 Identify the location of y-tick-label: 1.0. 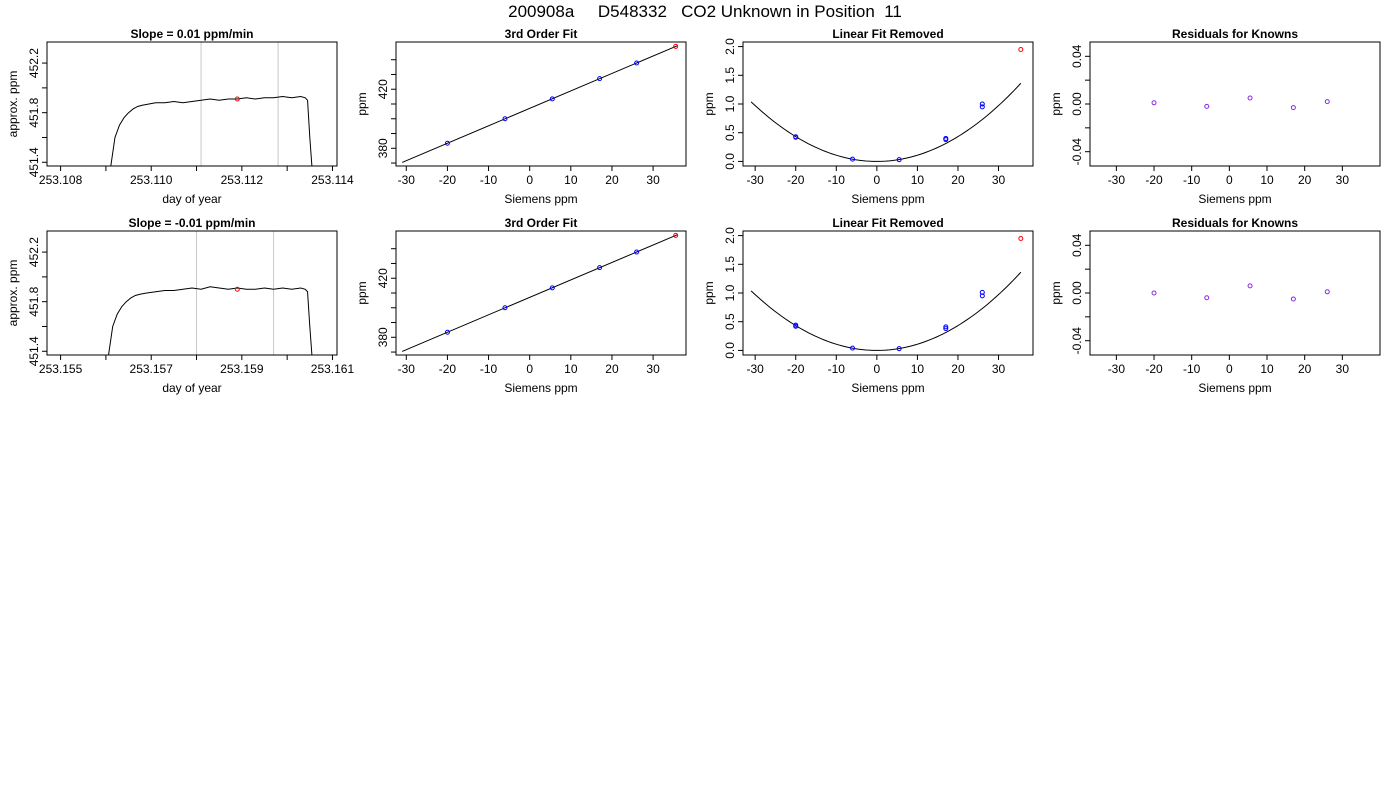
(730, 292).